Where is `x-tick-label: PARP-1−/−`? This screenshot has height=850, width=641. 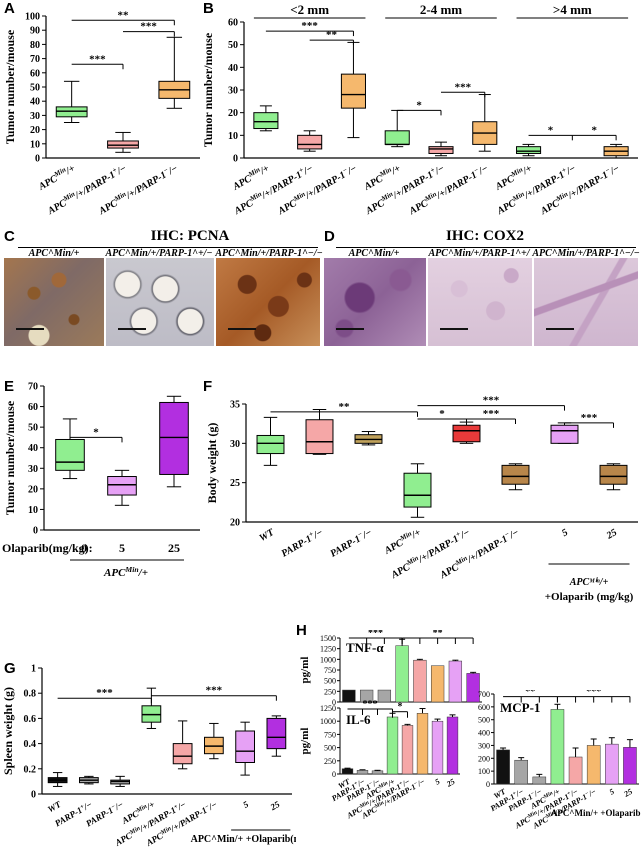
x-tick-label: PARP-1−/− is located at coordinates (350, 542).